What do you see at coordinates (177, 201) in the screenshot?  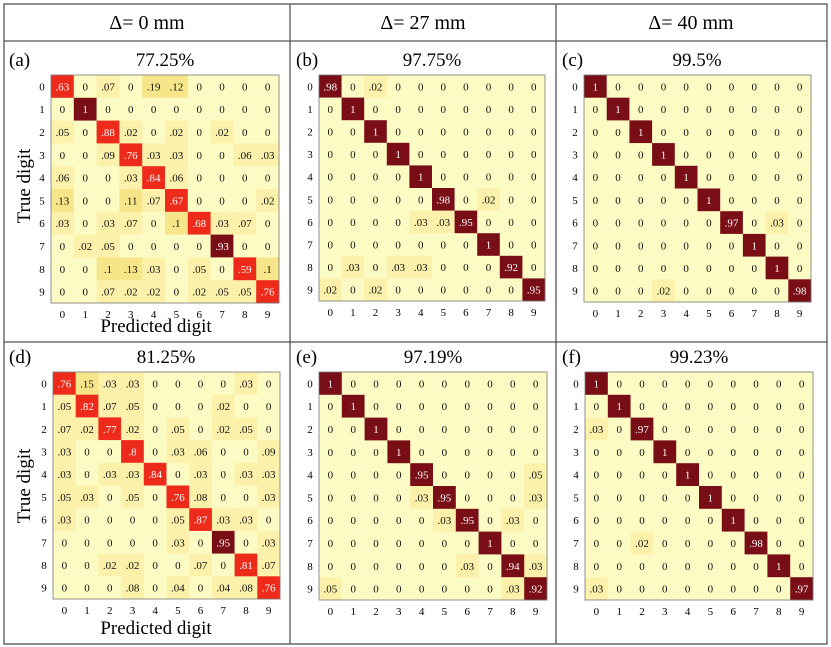 I see `cell-value-label: .67` at bounding box center [177, 201].